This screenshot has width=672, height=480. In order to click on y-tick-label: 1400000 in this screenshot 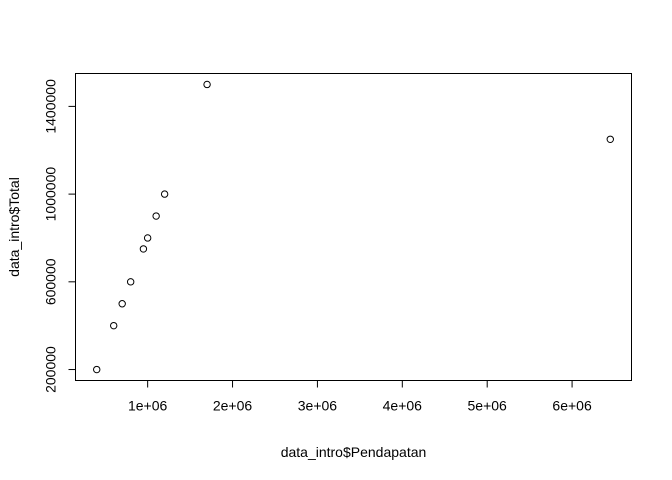, I will do `click(51, 106)`.